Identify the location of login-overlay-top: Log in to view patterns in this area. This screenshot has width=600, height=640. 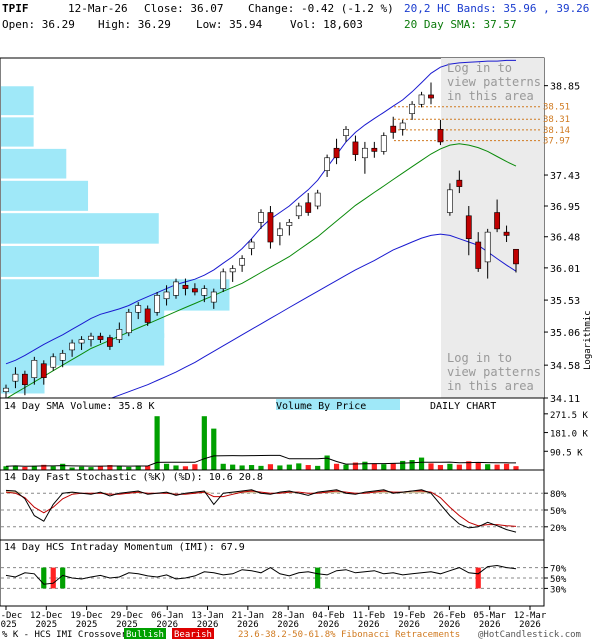
(494, 82).